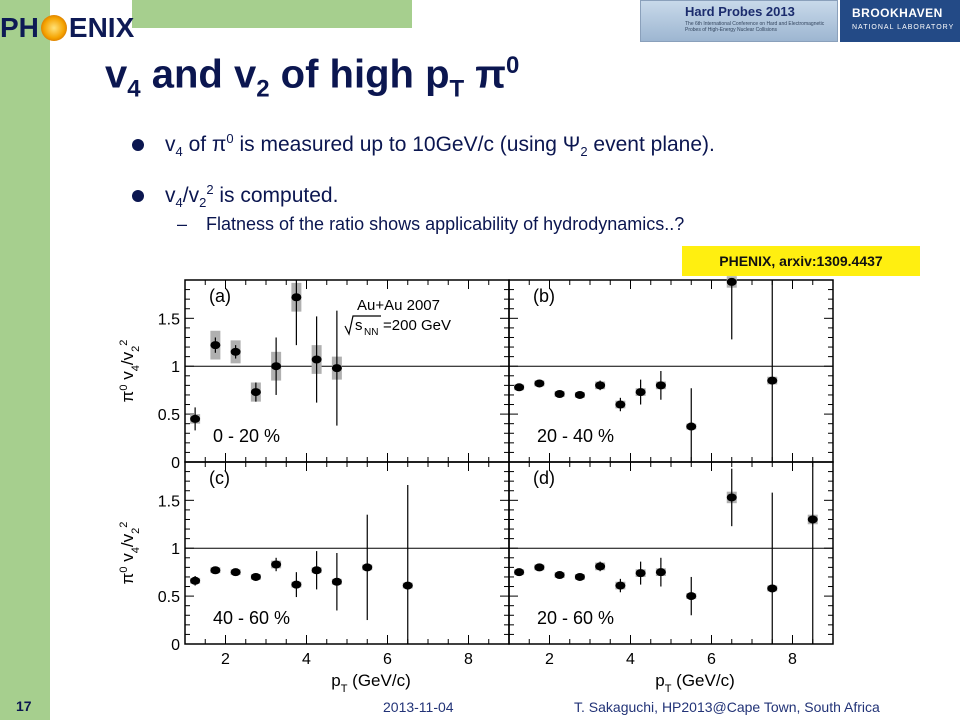 The height and width of the screenshot is (720, 960). I want to click on lab-name: BROOKHAVEN, so click(897, 13).